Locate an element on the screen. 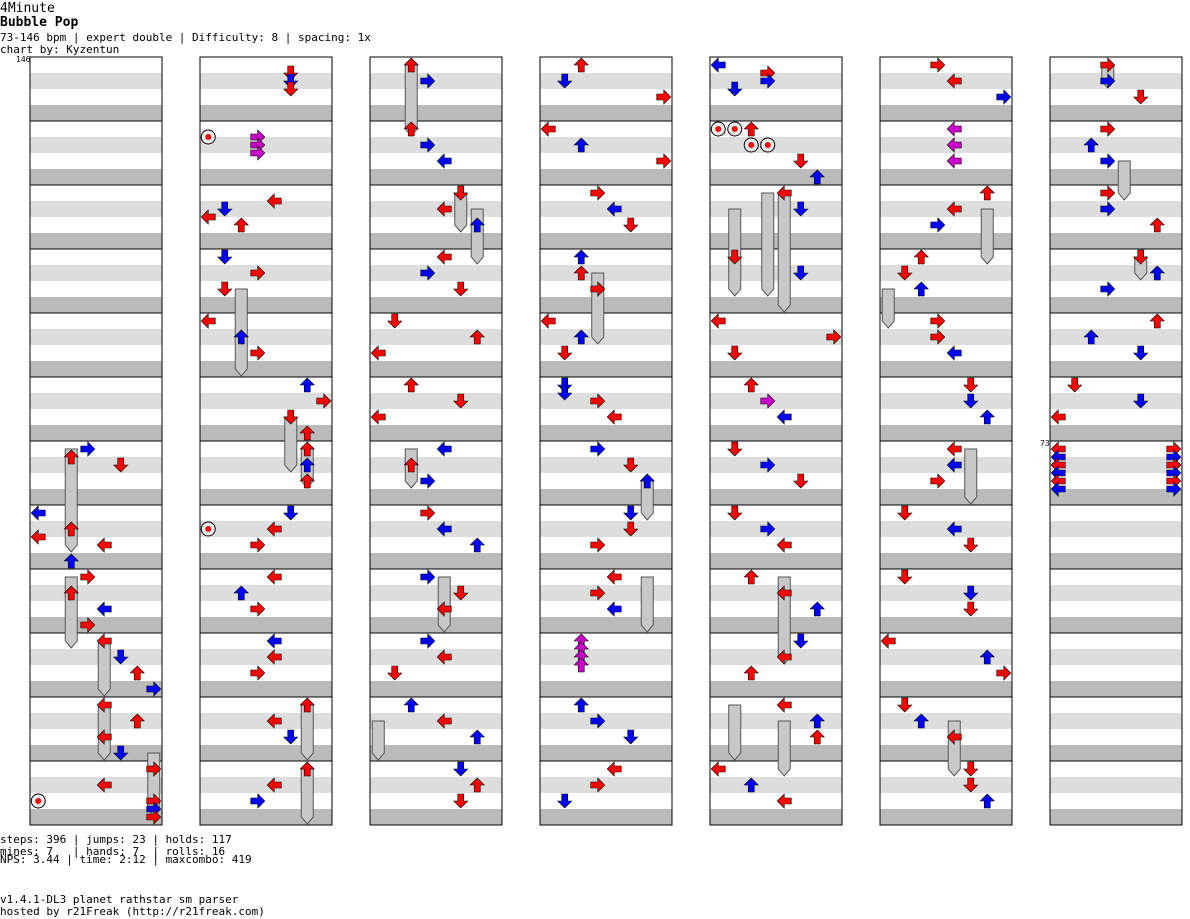  mine-core is located at coordinates (751, 145).